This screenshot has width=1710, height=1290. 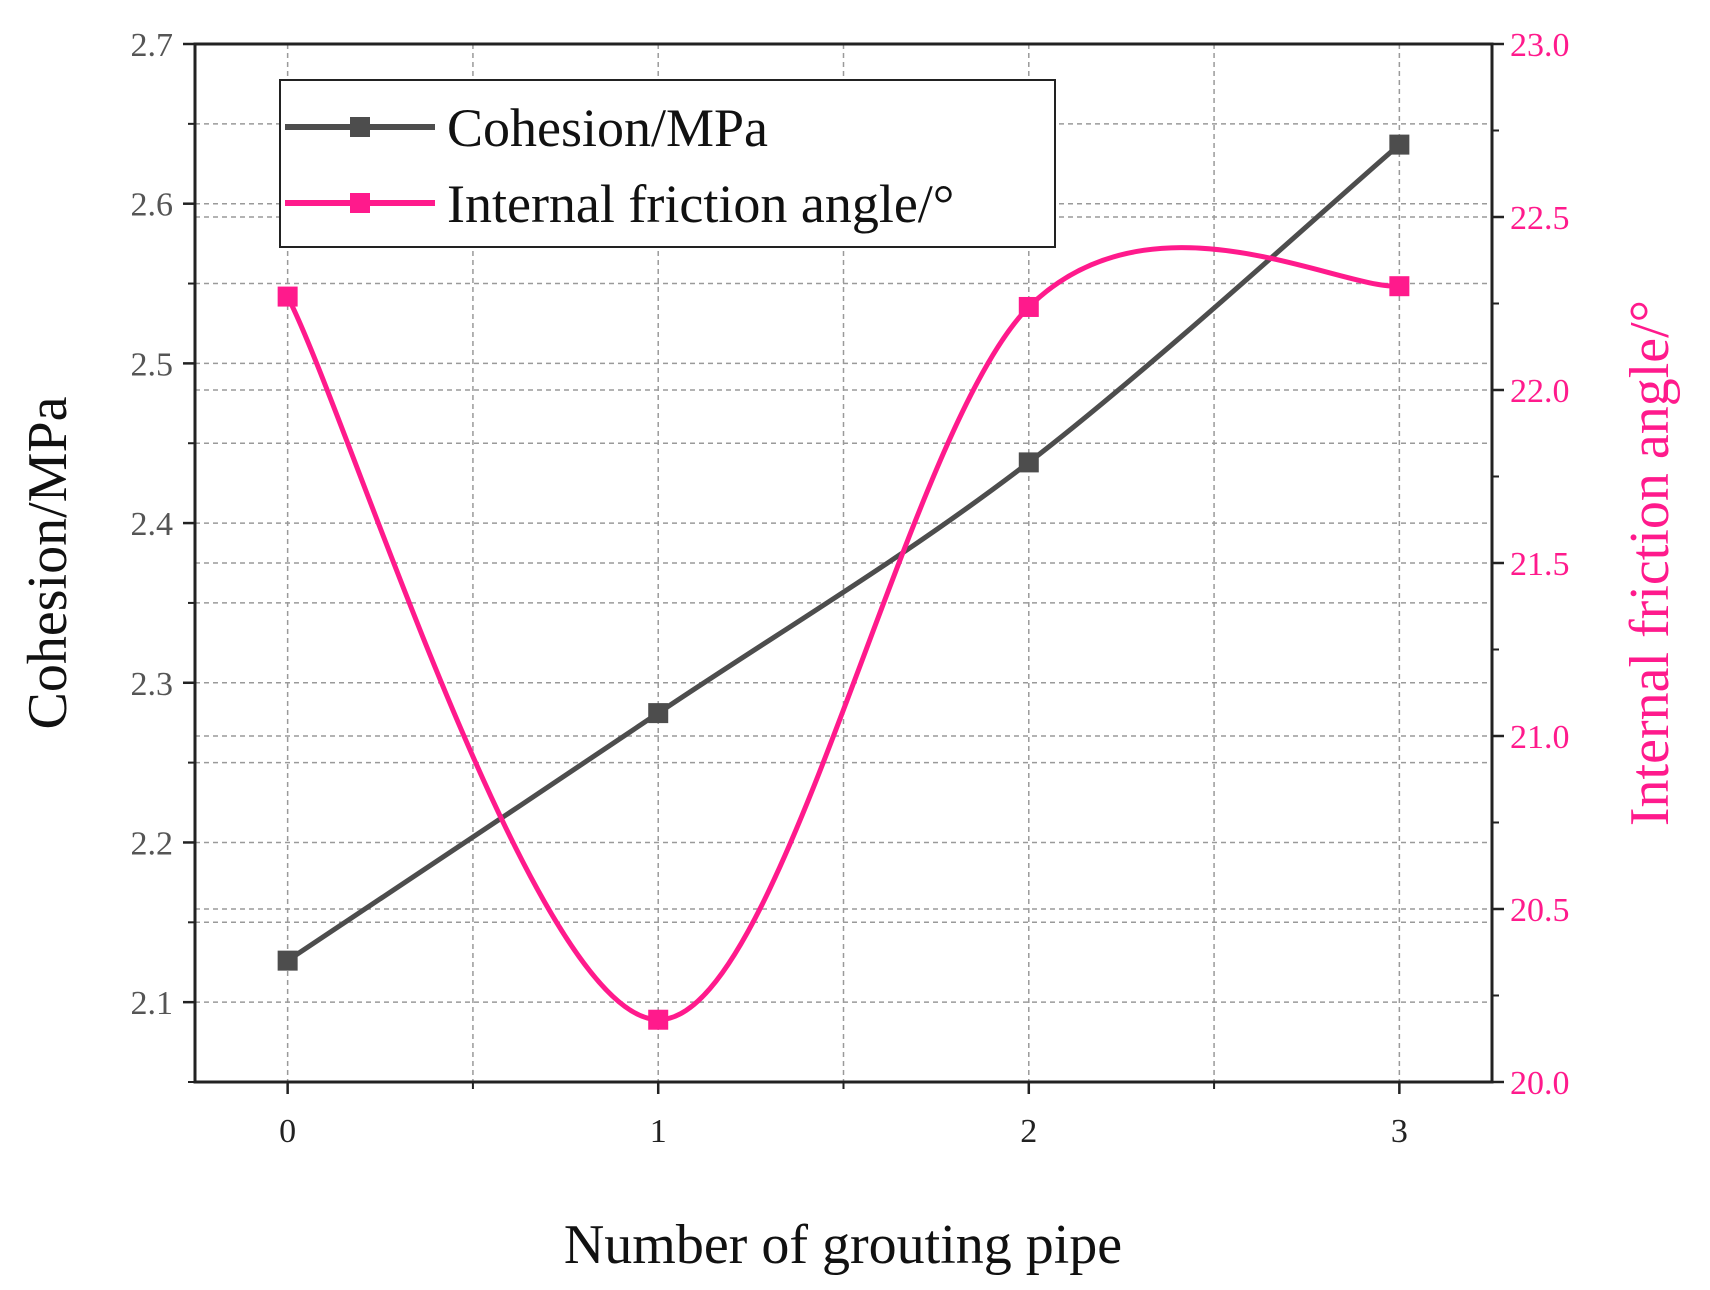 I want to click on y-tick-label: 2.5, so click(x=152, y=364).